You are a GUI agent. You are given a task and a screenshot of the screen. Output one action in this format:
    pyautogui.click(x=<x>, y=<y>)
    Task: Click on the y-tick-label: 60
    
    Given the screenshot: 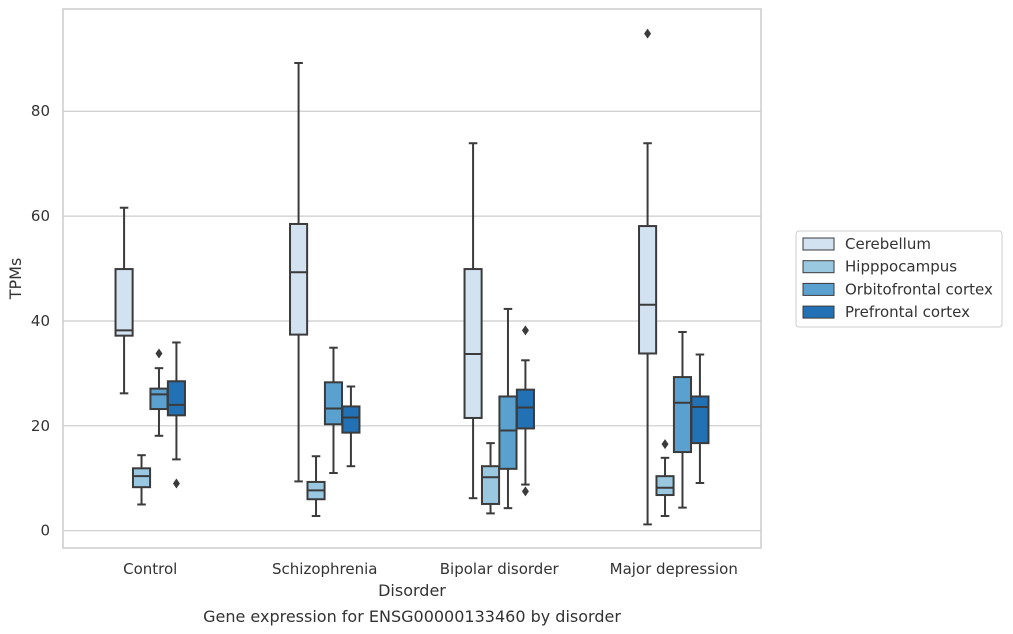 What is the action you would take?
    pyautogui.click(x=40, y=216)
    